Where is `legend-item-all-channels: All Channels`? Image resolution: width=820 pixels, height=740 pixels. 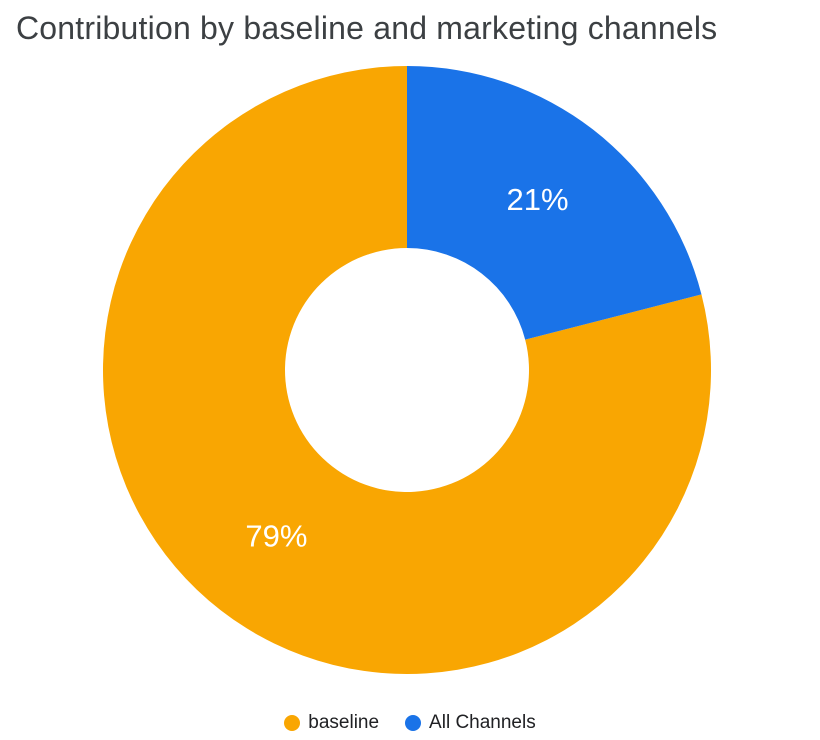
legend-item-all-channels: All Channels is located at coordinates (470, 723).